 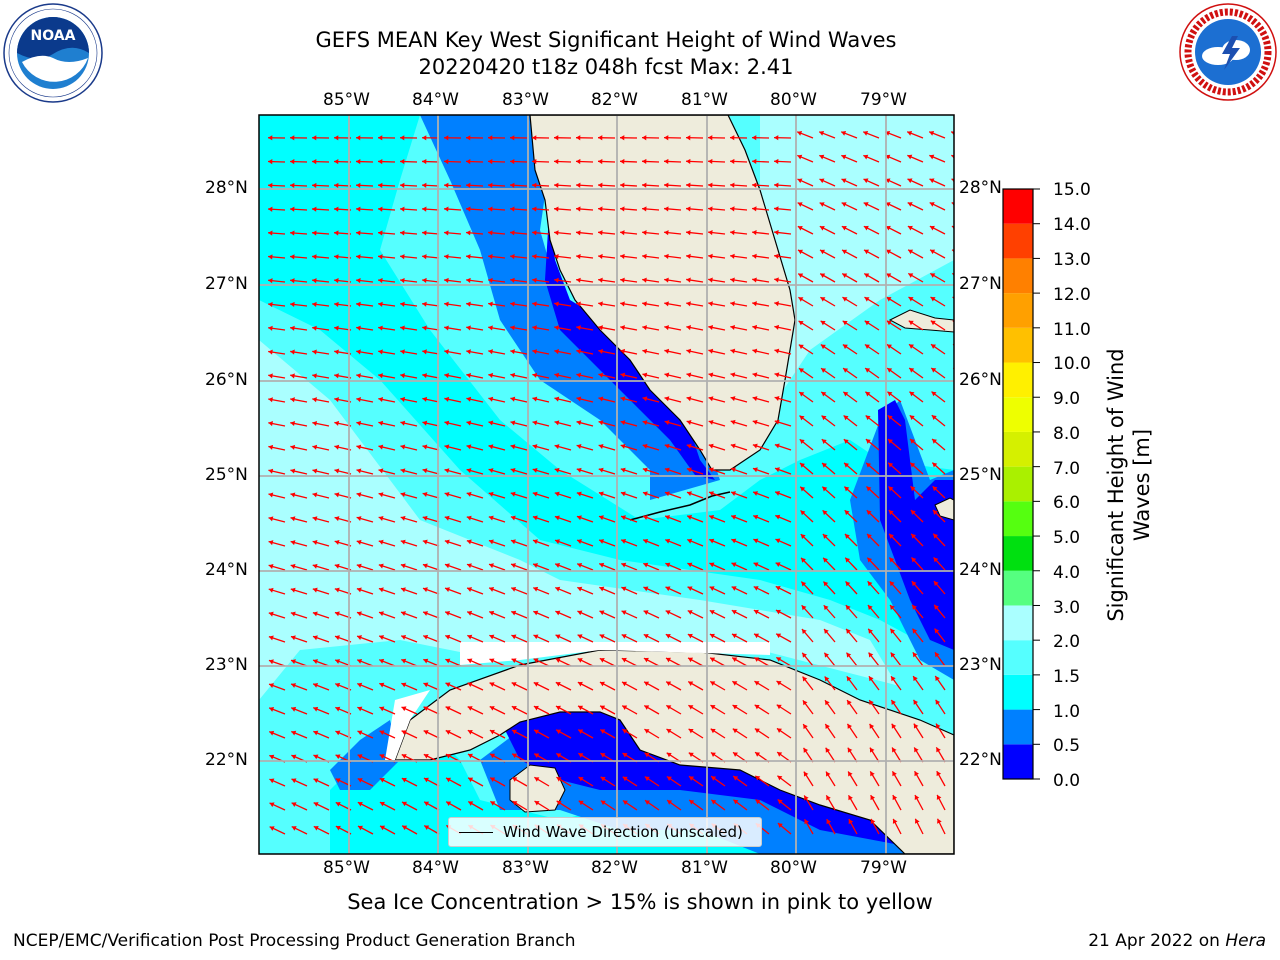 I want to click on lon-label-top: 83°W, so click(x=525, y=100).